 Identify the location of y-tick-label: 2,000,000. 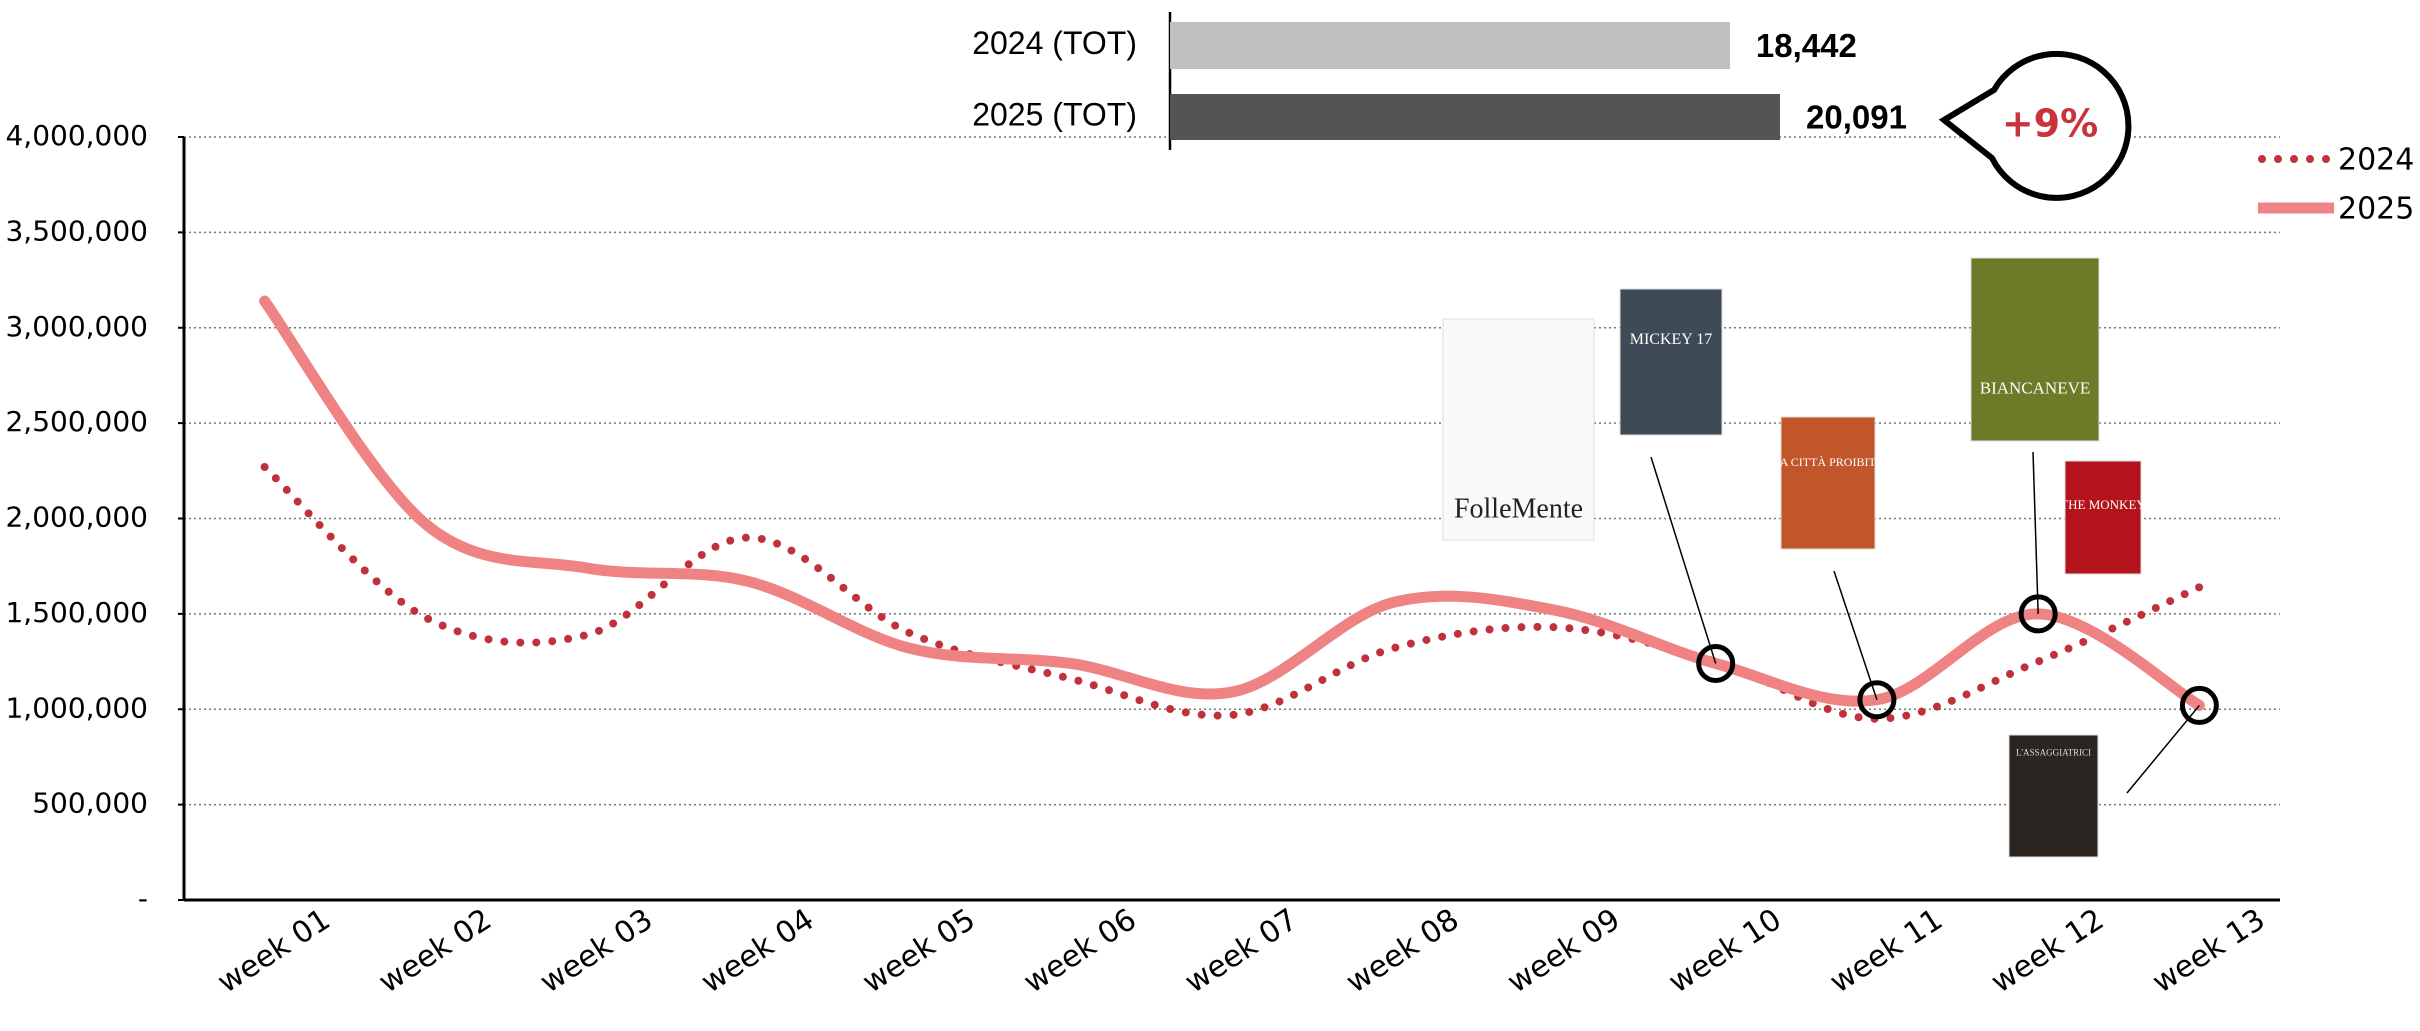
(76, 517).